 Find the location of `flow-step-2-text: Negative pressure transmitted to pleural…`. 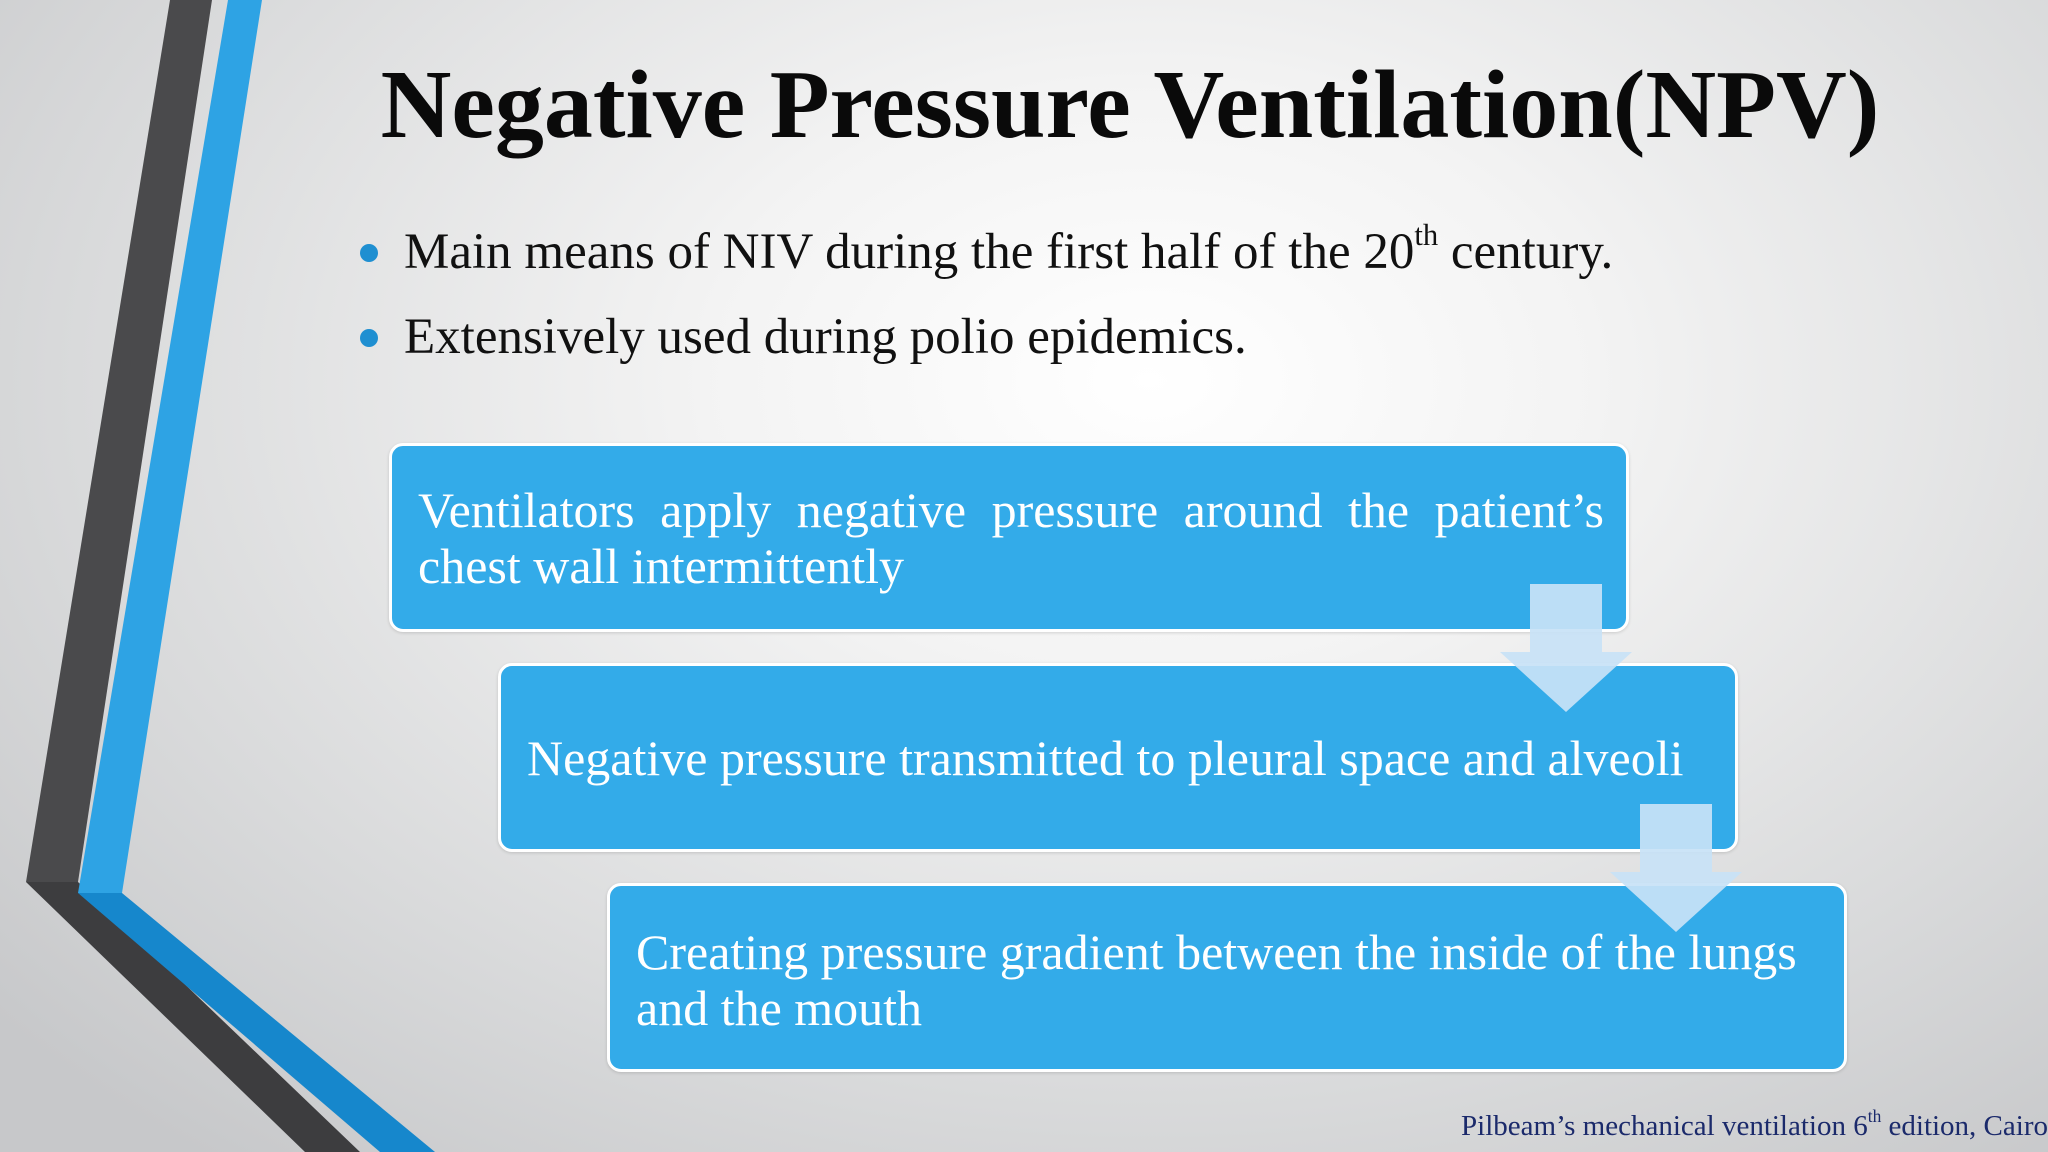

flow-step-2-text: Negative pressure transmitted to pleural… is located at coordinates (1105, 757).